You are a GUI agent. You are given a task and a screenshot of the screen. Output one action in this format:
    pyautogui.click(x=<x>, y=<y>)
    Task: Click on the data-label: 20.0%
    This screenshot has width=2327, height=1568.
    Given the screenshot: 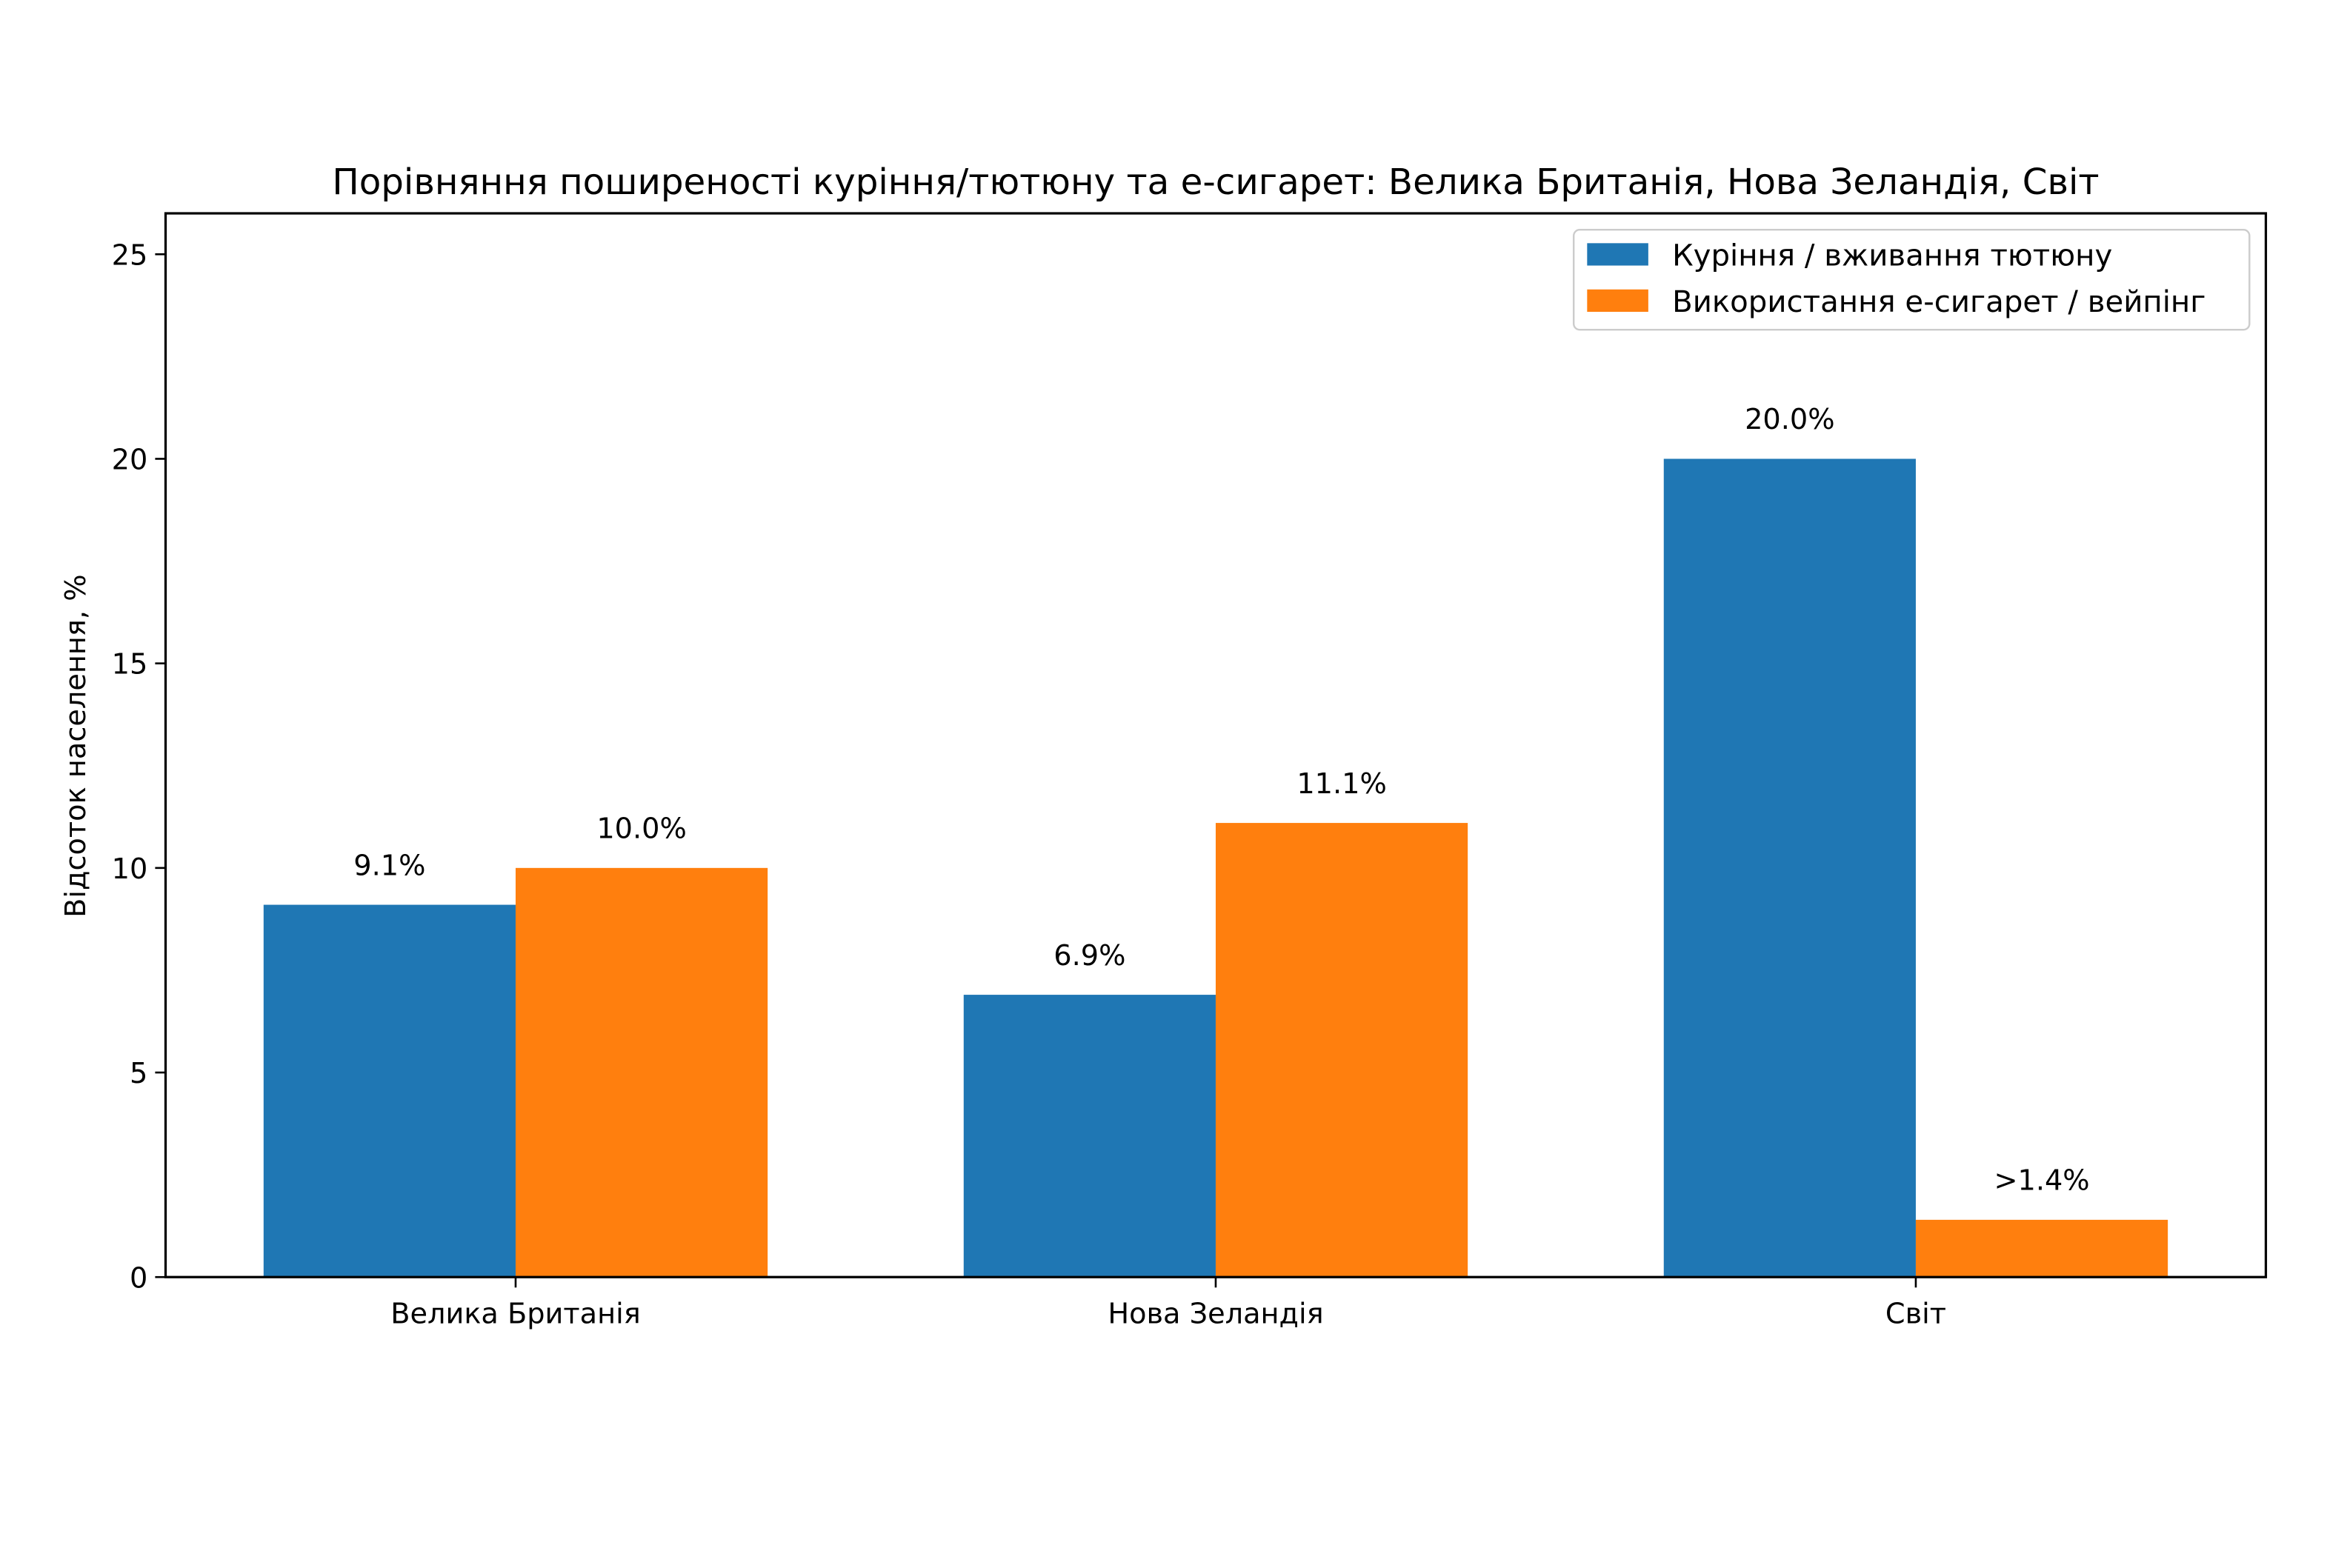 What is the action you would take?
    pyautogui.click(x=1789, y=420)
    